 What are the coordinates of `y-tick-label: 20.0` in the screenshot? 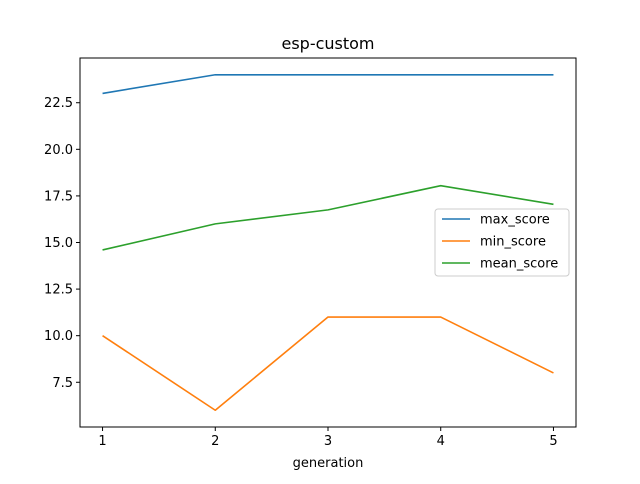 It's located at (58, 150).